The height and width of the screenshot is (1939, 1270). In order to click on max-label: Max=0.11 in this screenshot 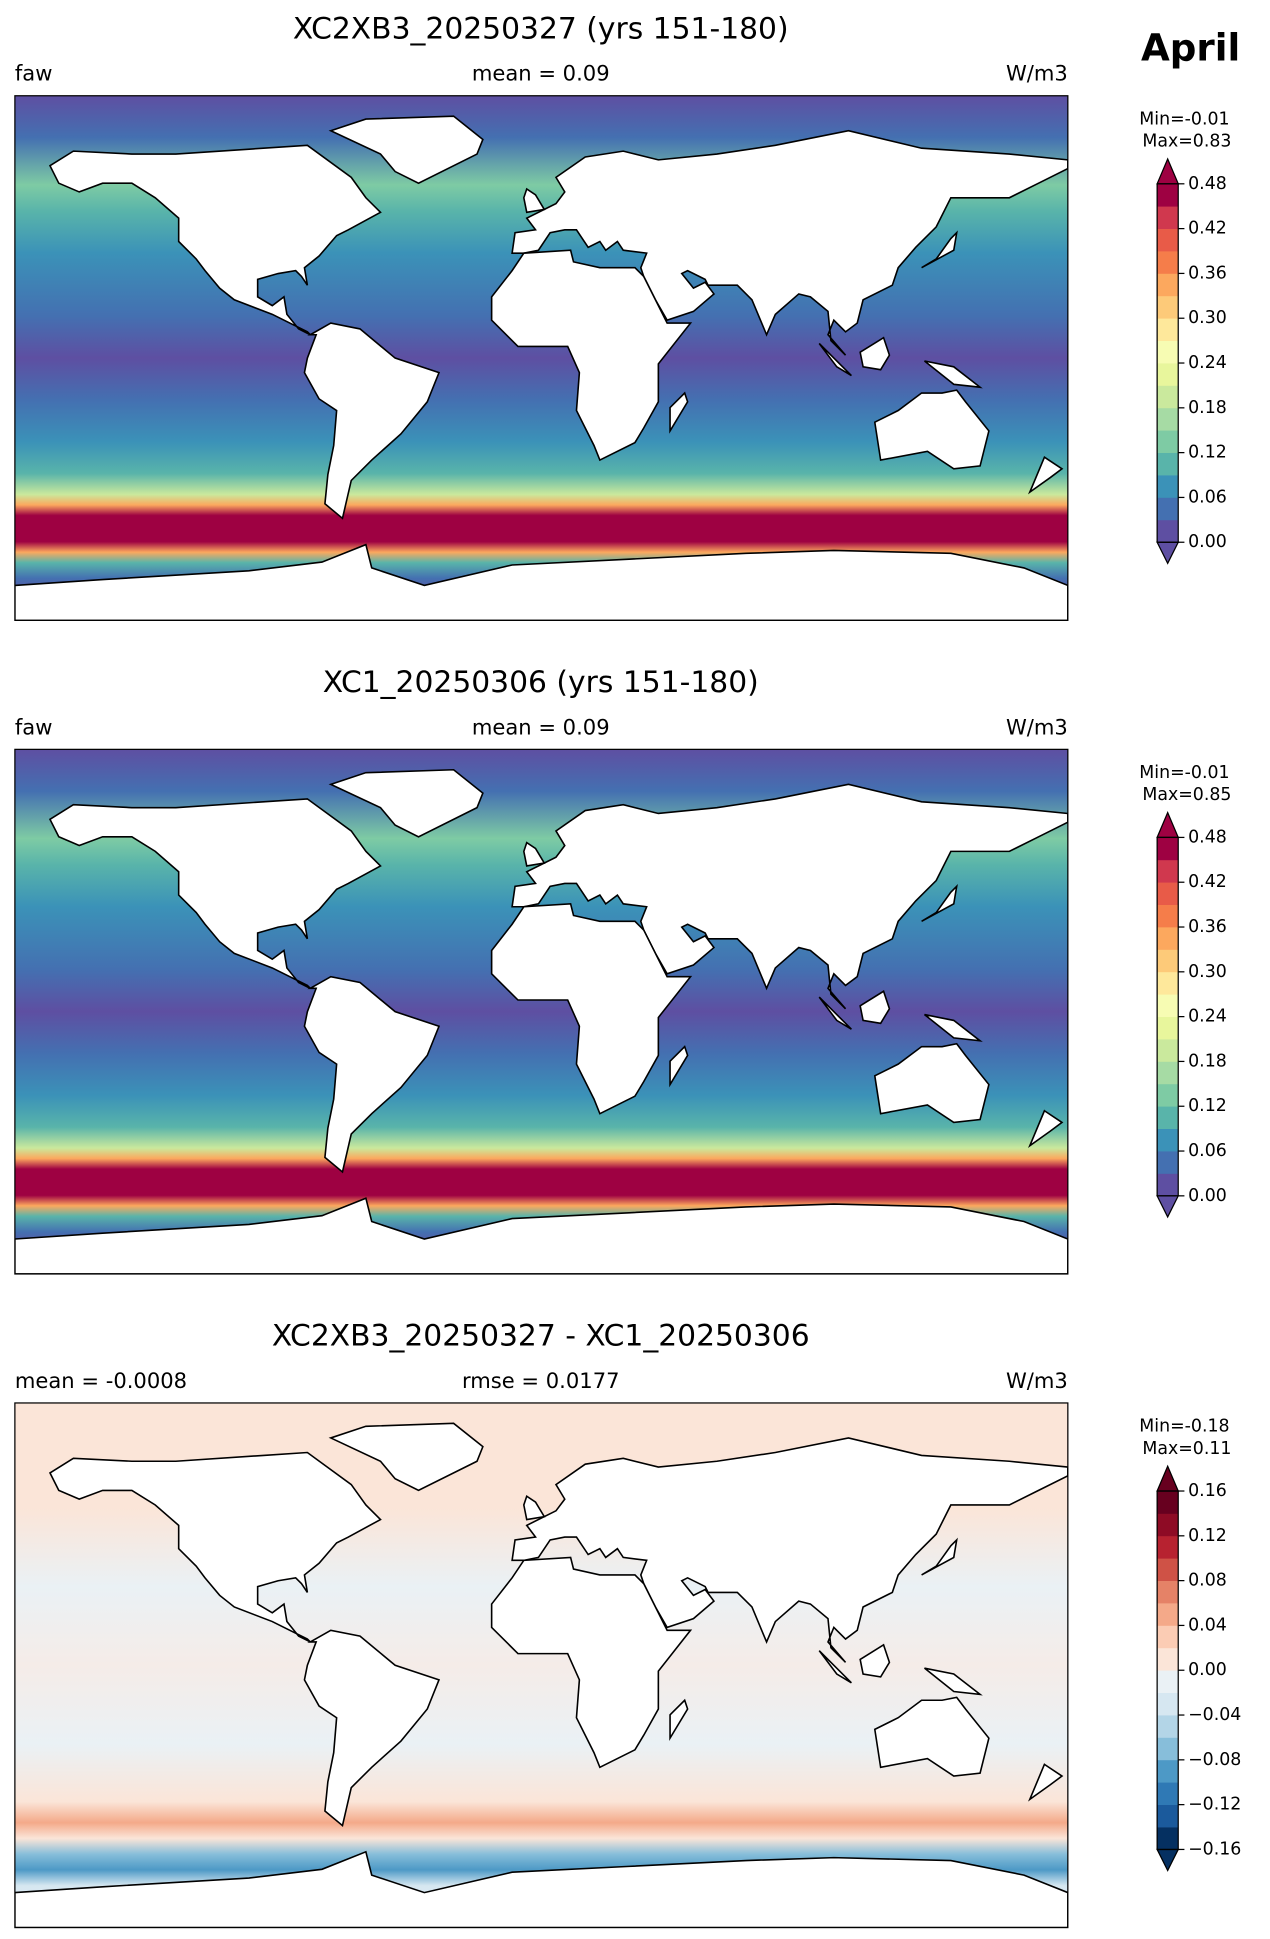, I will do `click(1186, 1449)`.